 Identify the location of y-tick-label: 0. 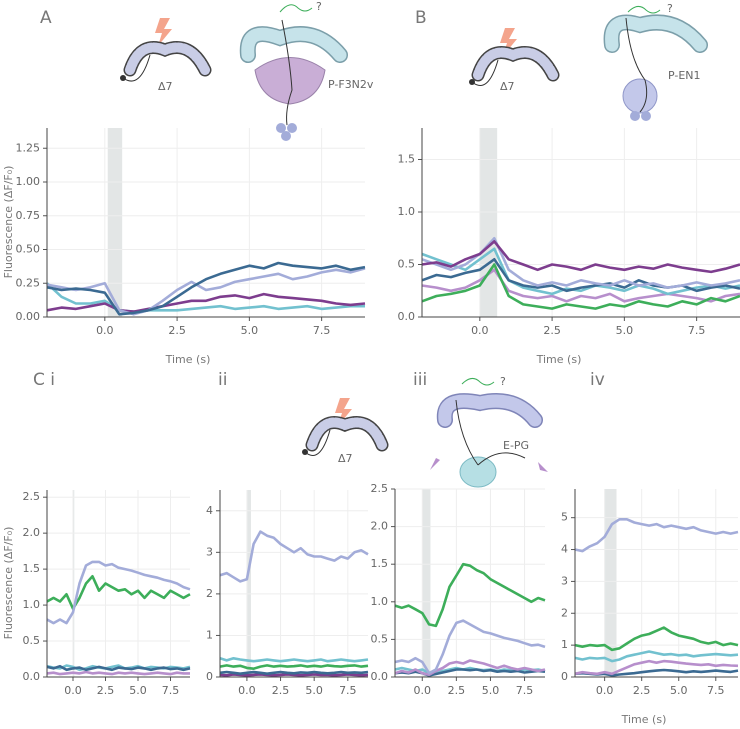
(209, 676).